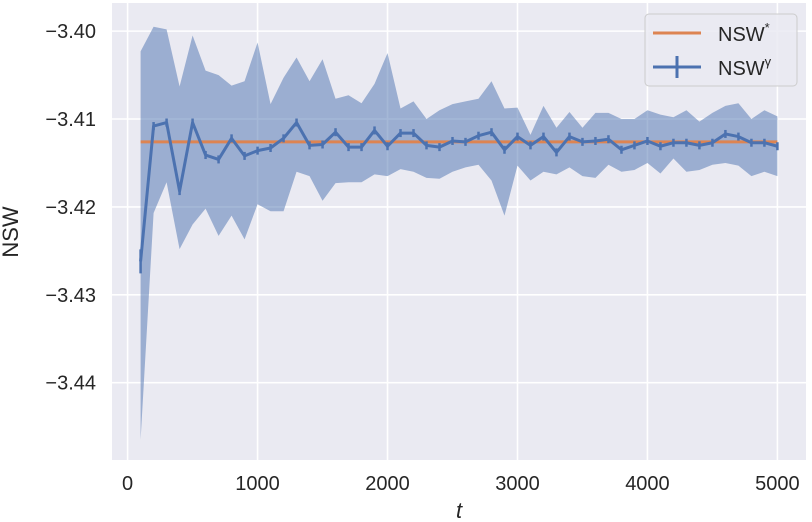 The width and height of the screenshot is (812, 522). I want to click on x-tick-label: 1000, so click(257, 484).